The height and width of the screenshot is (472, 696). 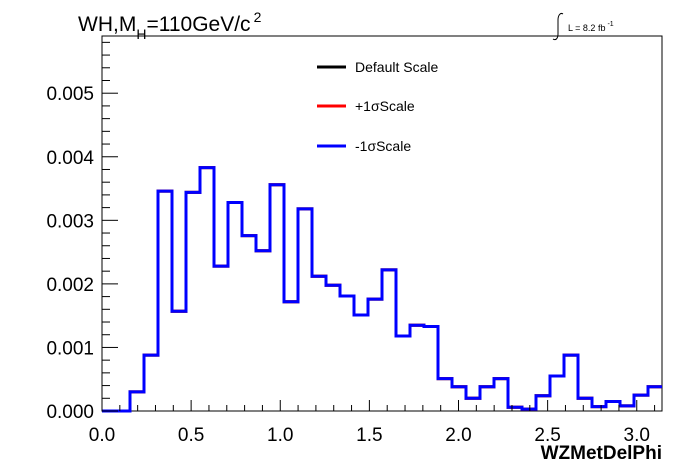 What do you see at coordinates (70, 285) in the screenshot?
I see `y-tick-label: 0.002` at bounding box center [70, 285].